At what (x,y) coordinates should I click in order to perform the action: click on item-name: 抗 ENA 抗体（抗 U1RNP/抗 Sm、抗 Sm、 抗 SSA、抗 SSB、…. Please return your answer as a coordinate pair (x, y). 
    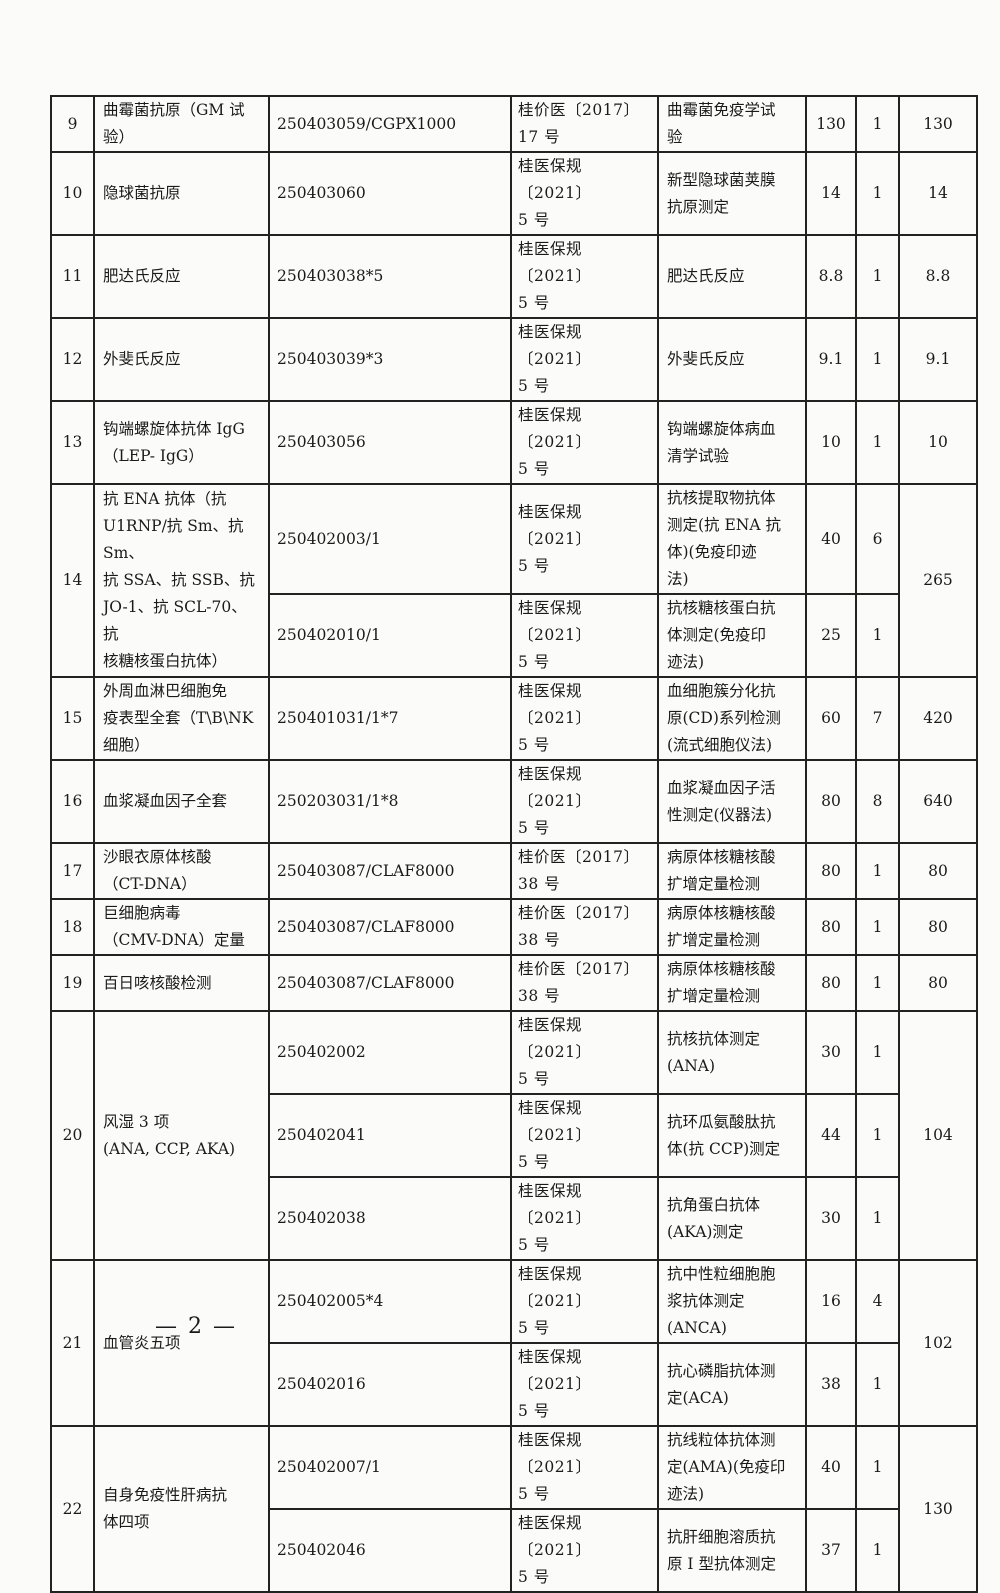
    Looking at the image, I should click on (181, 580).